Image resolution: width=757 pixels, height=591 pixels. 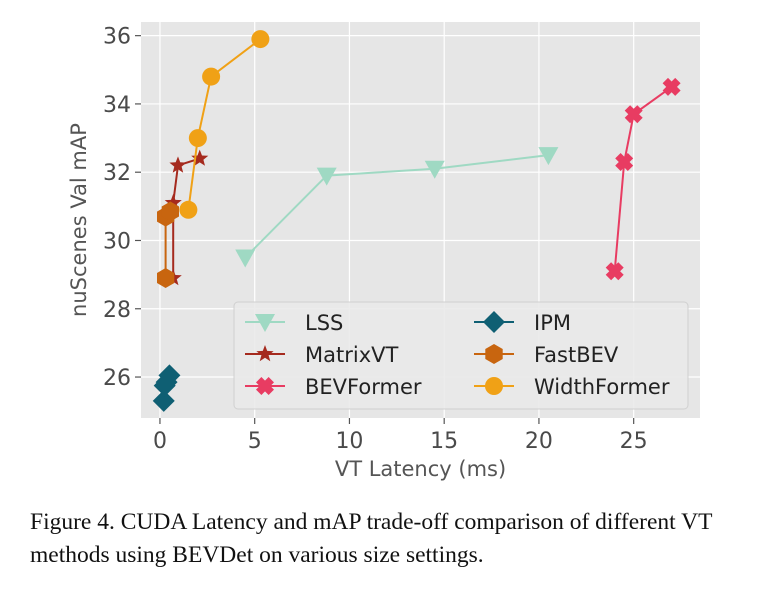 What do you see at coordinates (294, 323) in the screenshot?
I see `legend-item-lss: LSS` at bounding box center [294, 323].